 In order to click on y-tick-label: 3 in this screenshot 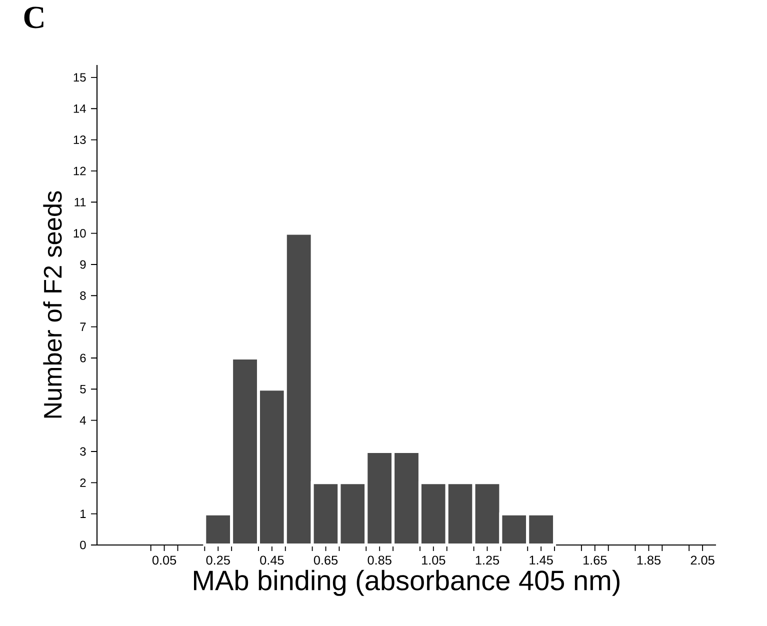, I will do `click(83, 451)`.